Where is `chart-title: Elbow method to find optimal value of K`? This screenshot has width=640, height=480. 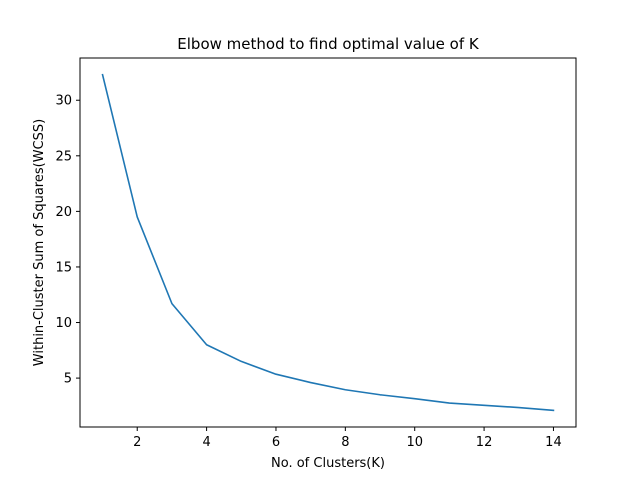 chart-title: Elbow method to find optimal value of K is located at coordinates (328, 44).